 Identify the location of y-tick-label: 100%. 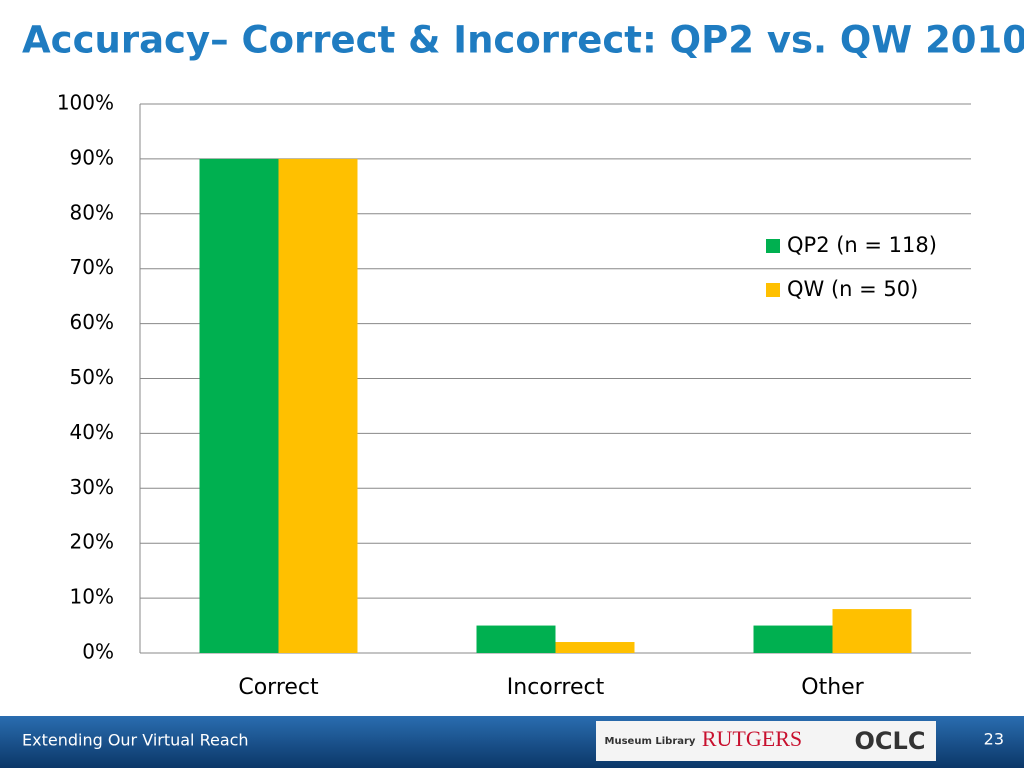
(85, 103).